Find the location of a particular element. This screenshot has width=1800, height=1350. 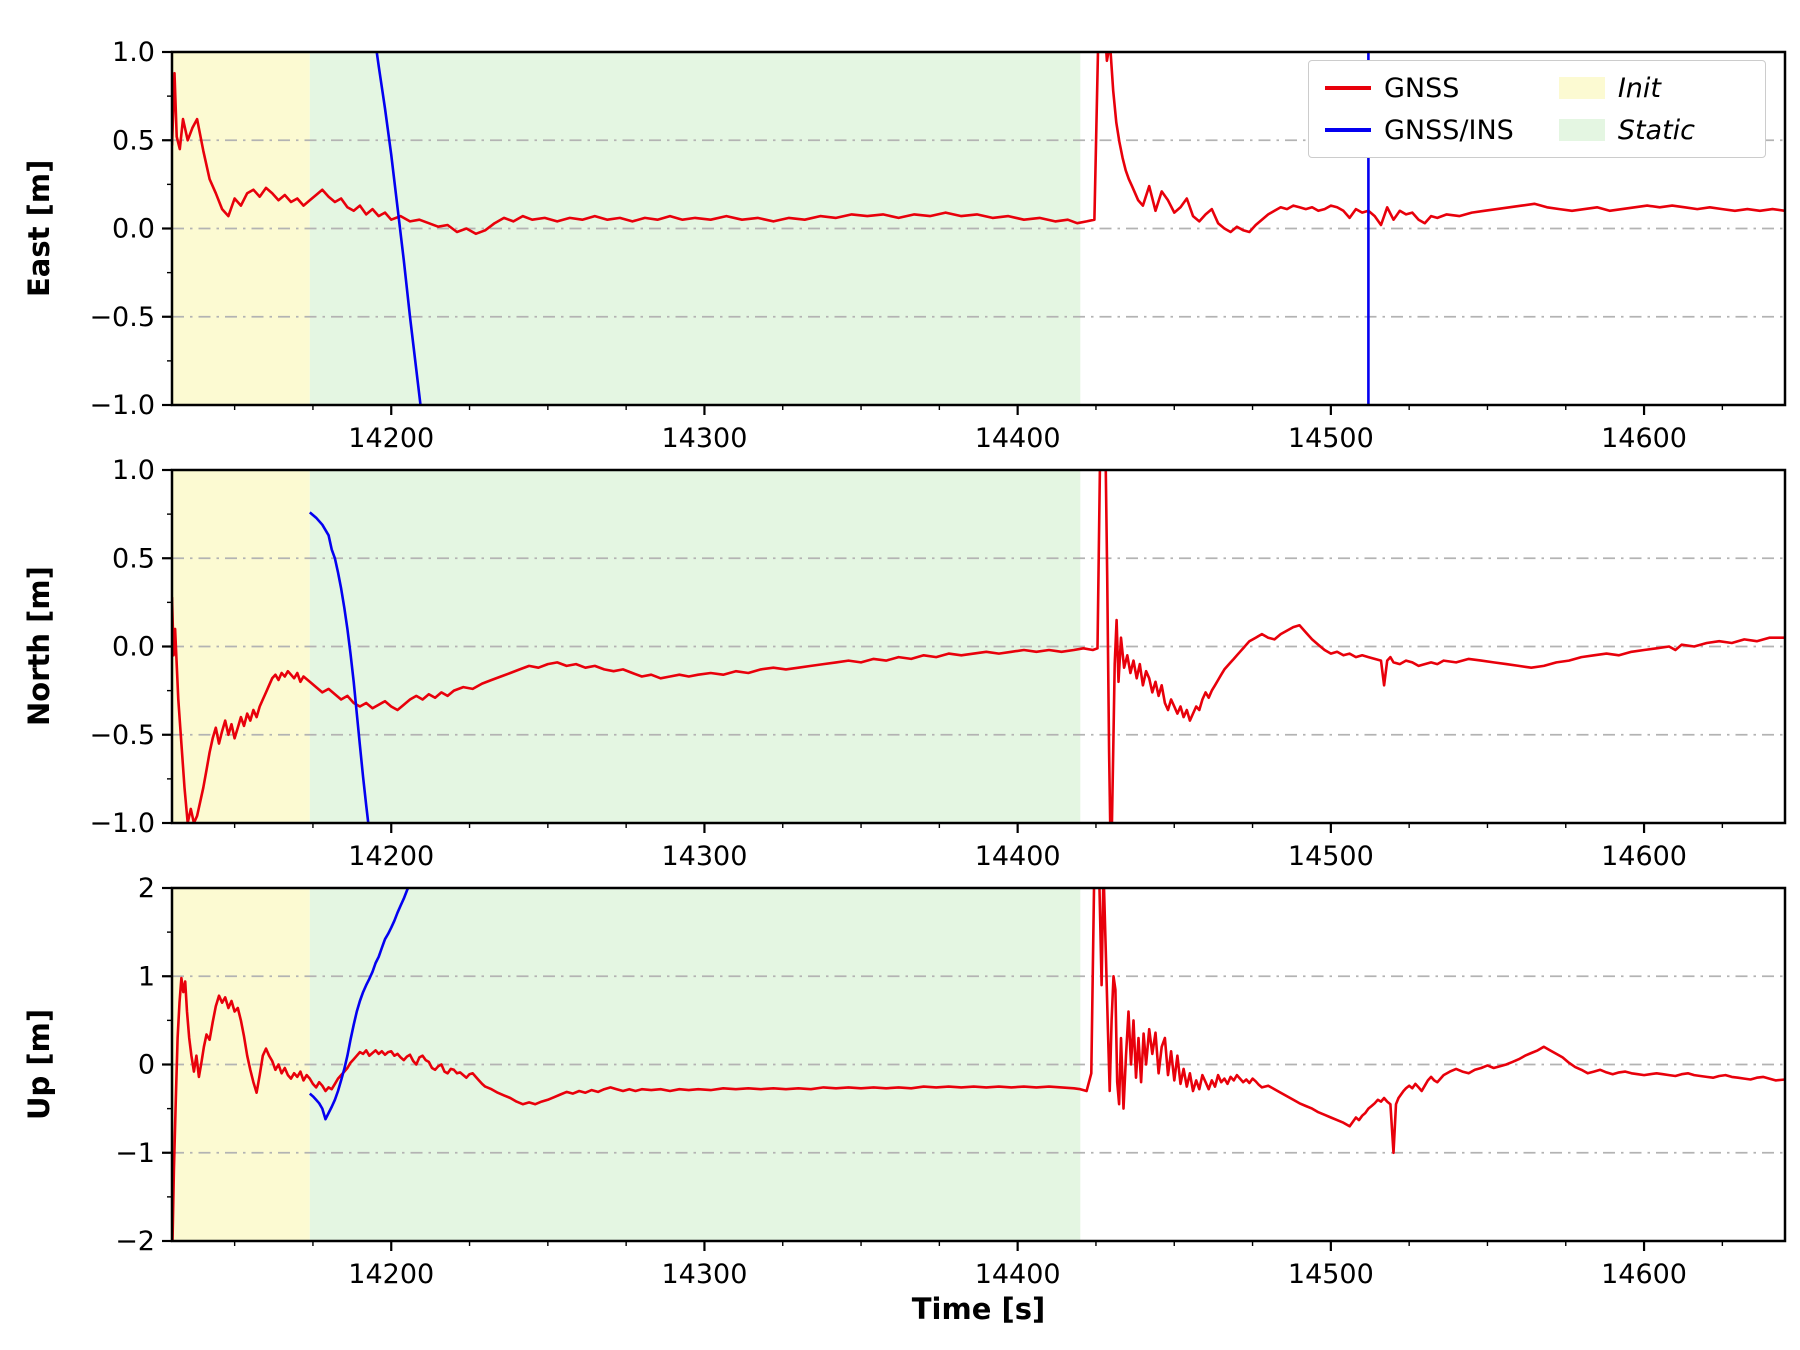

legend-label-static: Static is located at coordinates (1656, 130).